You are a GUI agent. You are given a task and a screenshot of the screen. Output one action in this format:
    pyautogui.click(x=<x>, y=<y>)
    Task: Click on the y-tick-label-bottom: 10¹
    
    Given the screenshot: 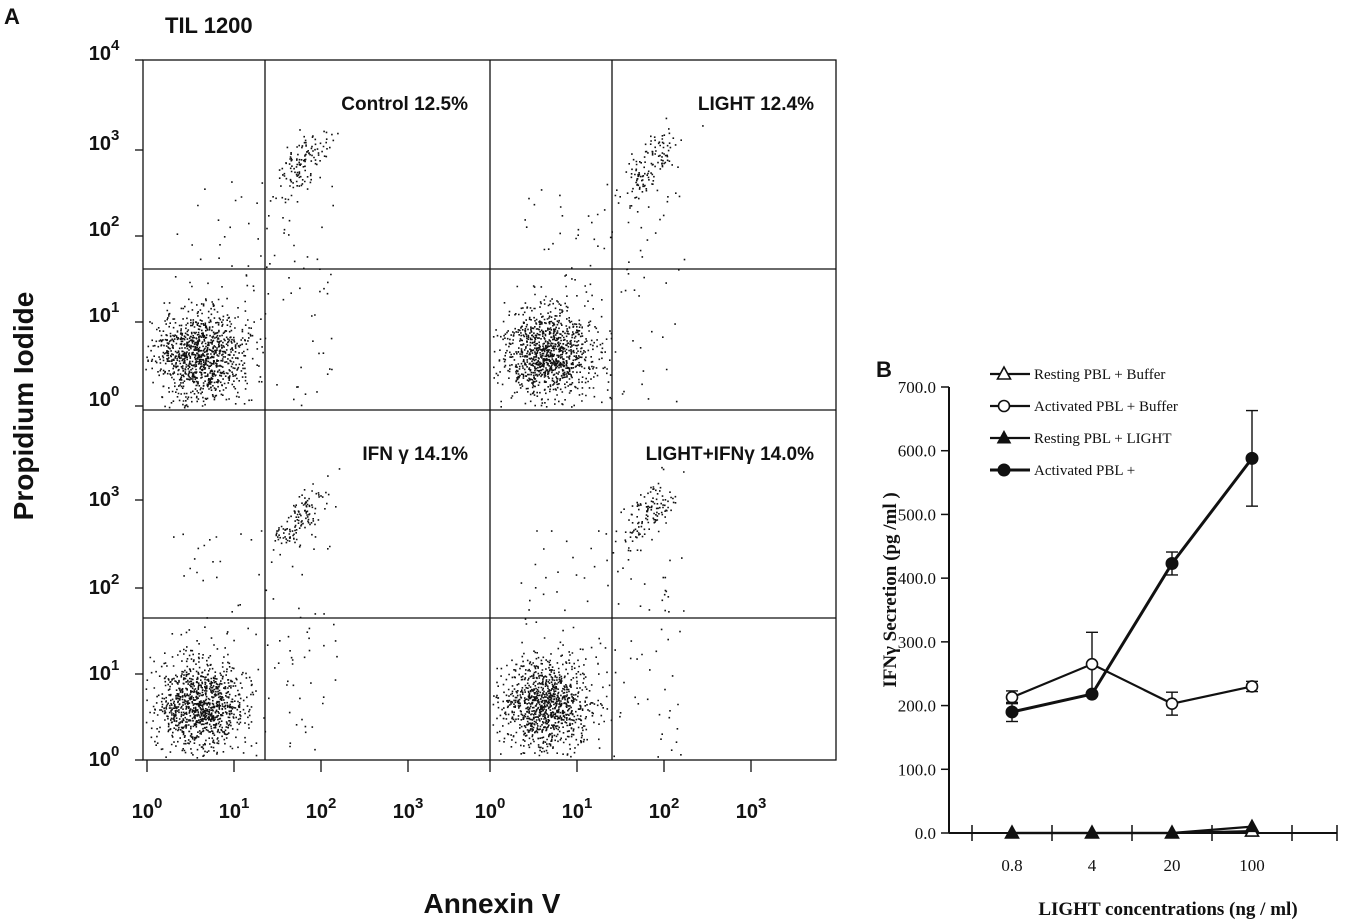 What is the action you would take?
    pyautogui.click(x=104, y=671)
    